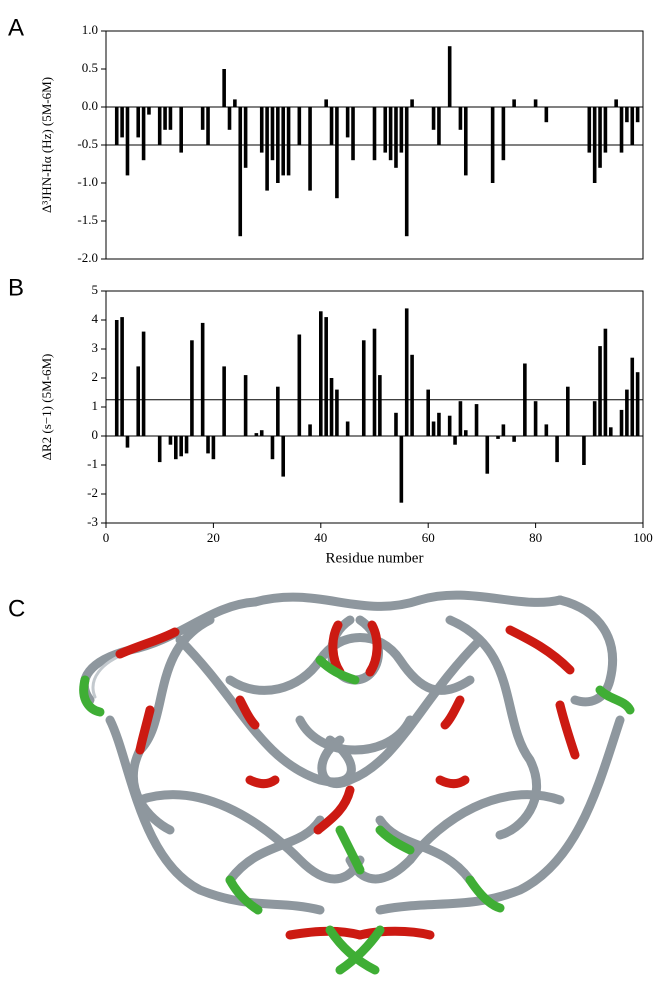 Image resolution: width=656 pixels, height=991 pixels. I want to click on y-tick-label: 5, so click(95, 289).